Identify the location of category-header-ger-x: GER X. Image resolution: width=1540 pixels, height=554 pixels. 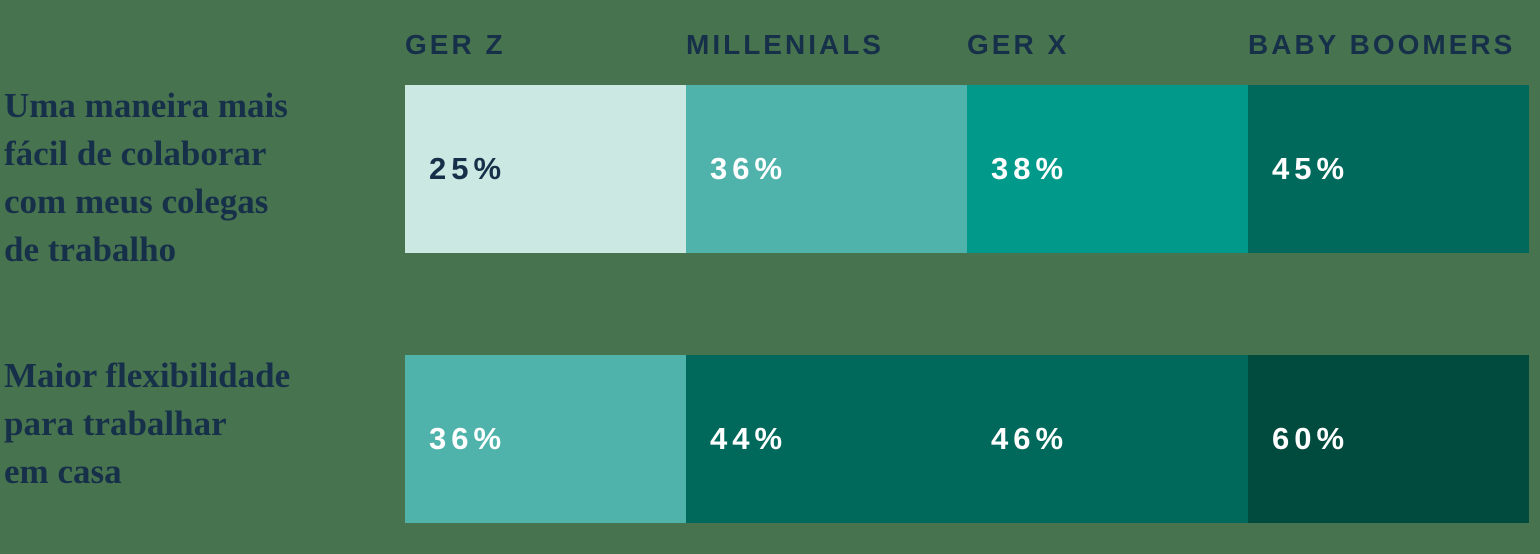
(1107, 46).